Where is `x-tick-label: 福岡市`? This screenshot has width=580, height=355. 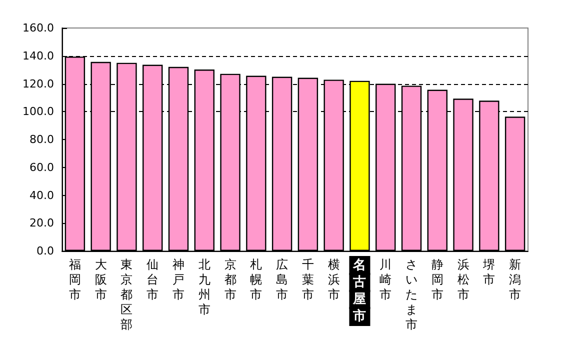
x-tick-label: 福岡市 is located at coordinates (74, 280).